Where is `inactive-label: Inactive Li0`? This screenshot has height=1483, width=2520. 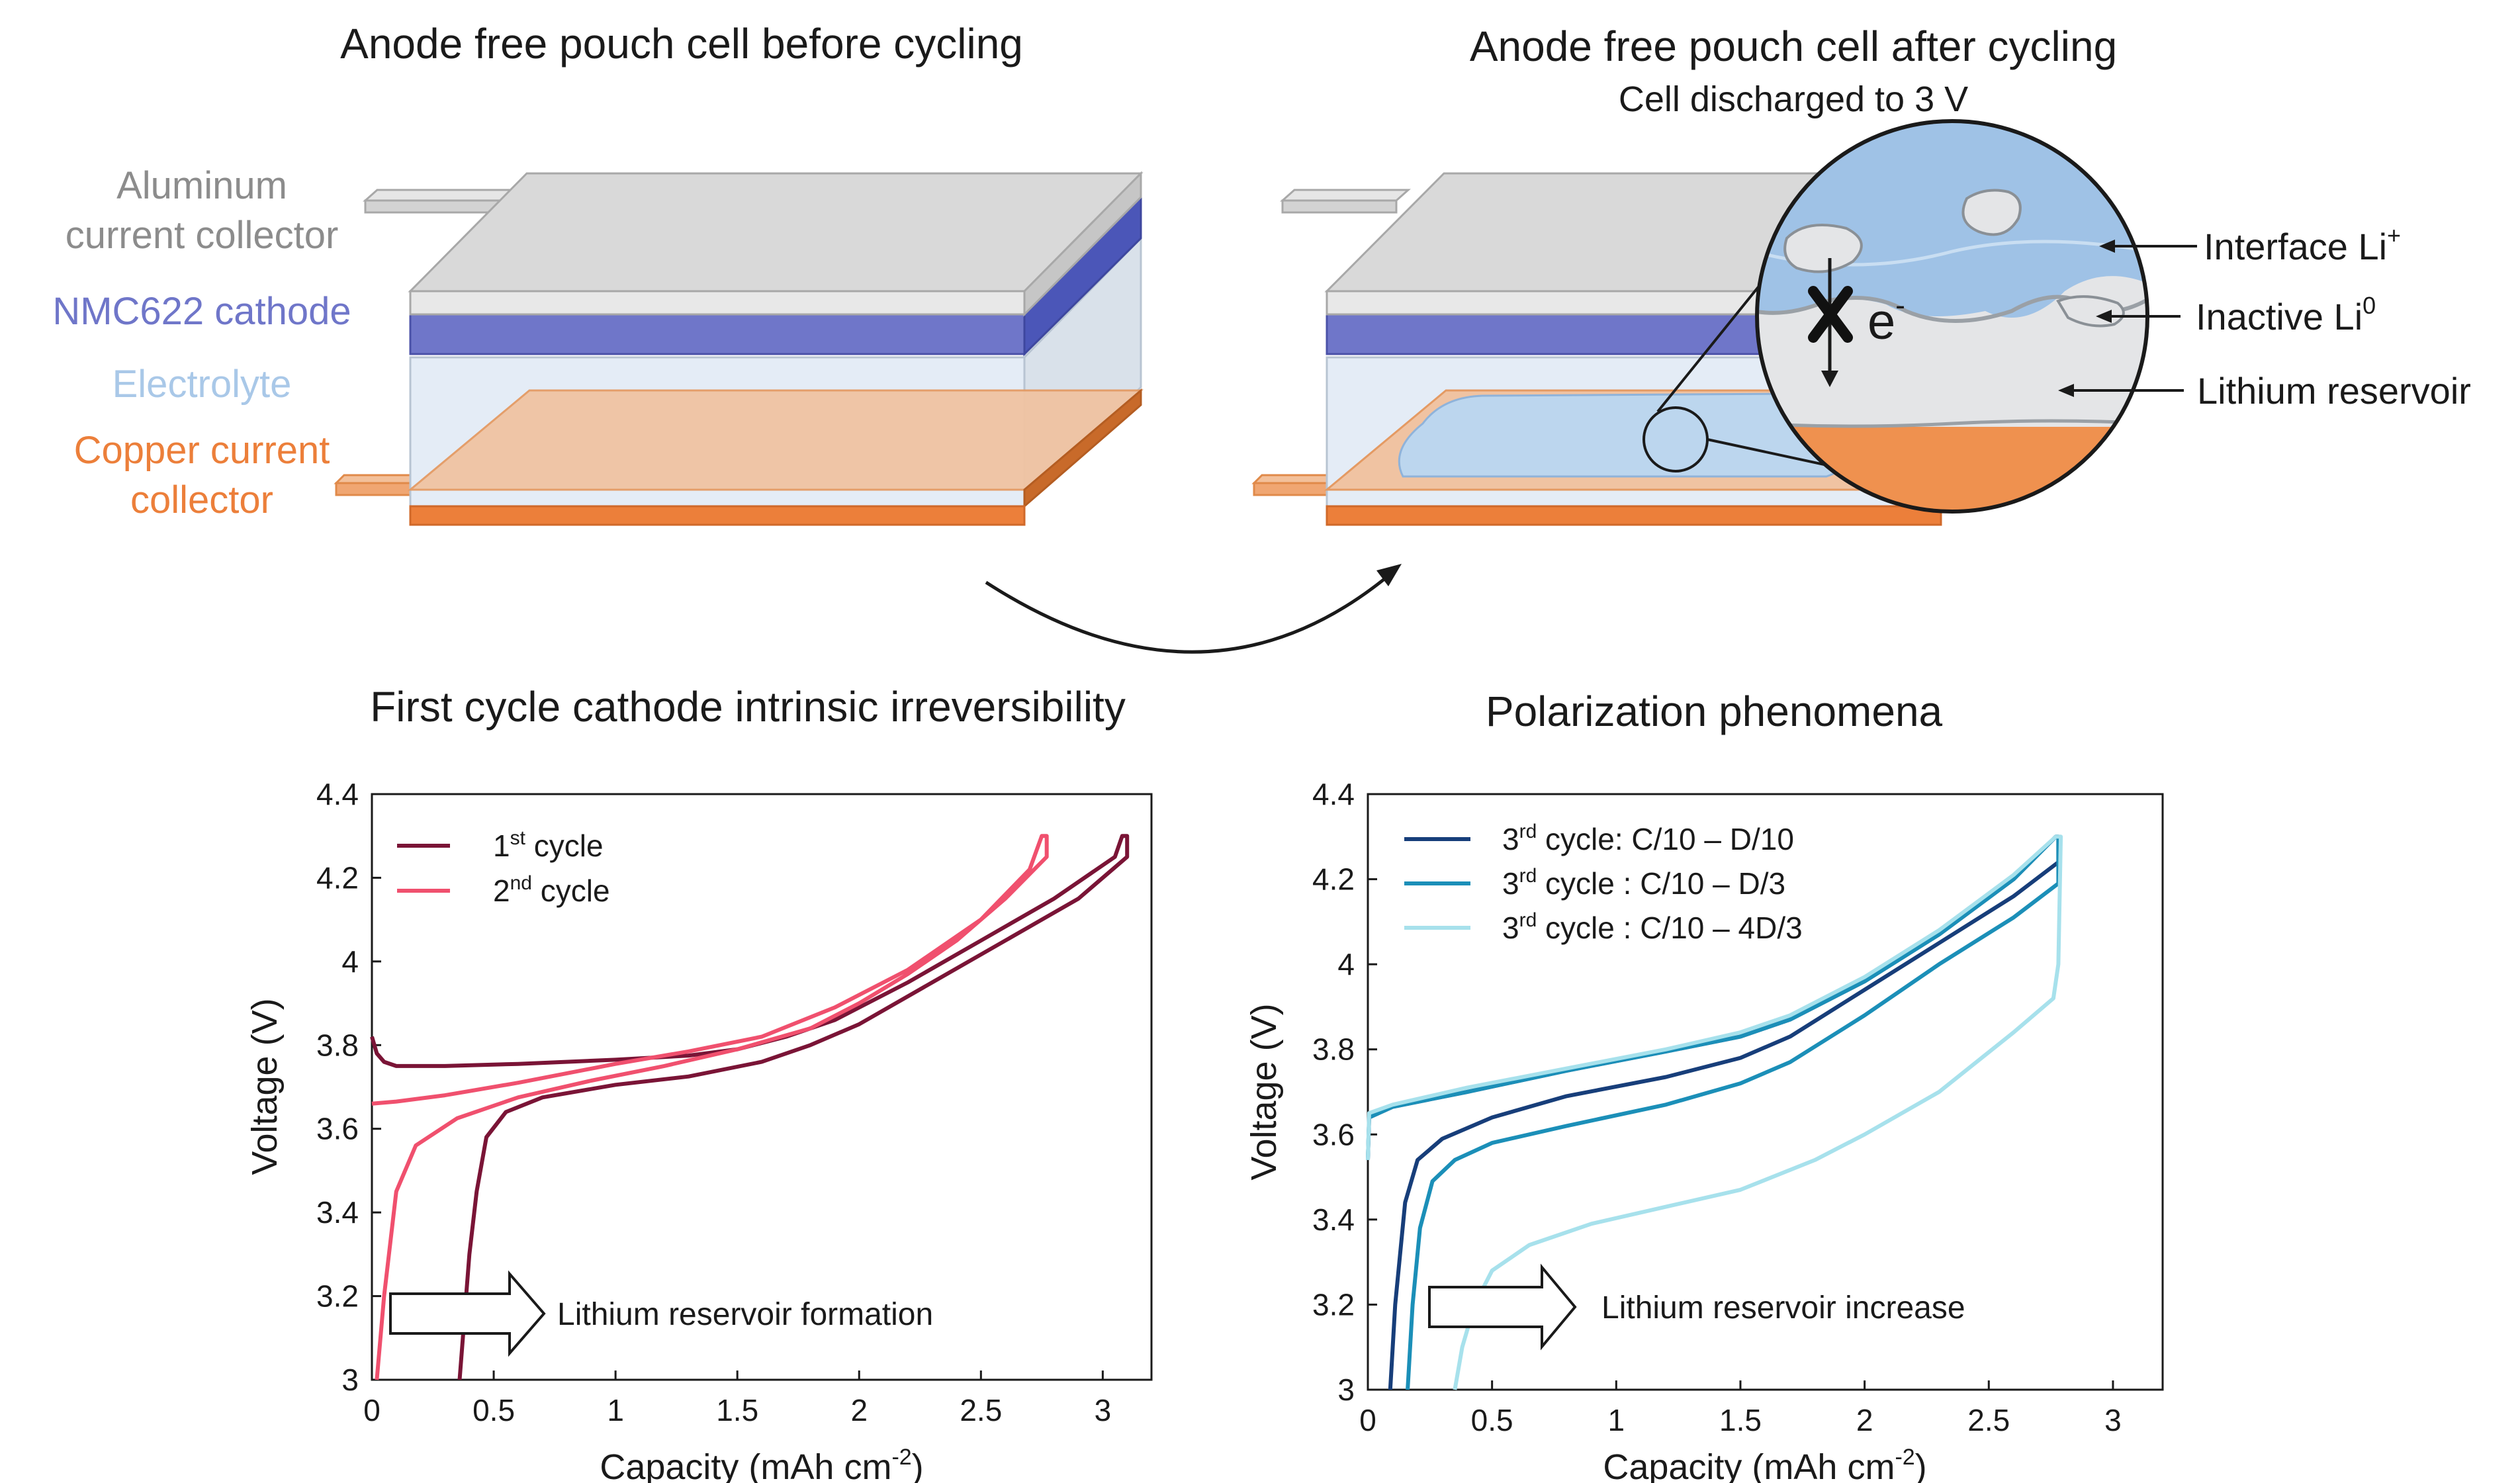 inactive-label: Inactive Li0 is located at coordinates (2286, 314).